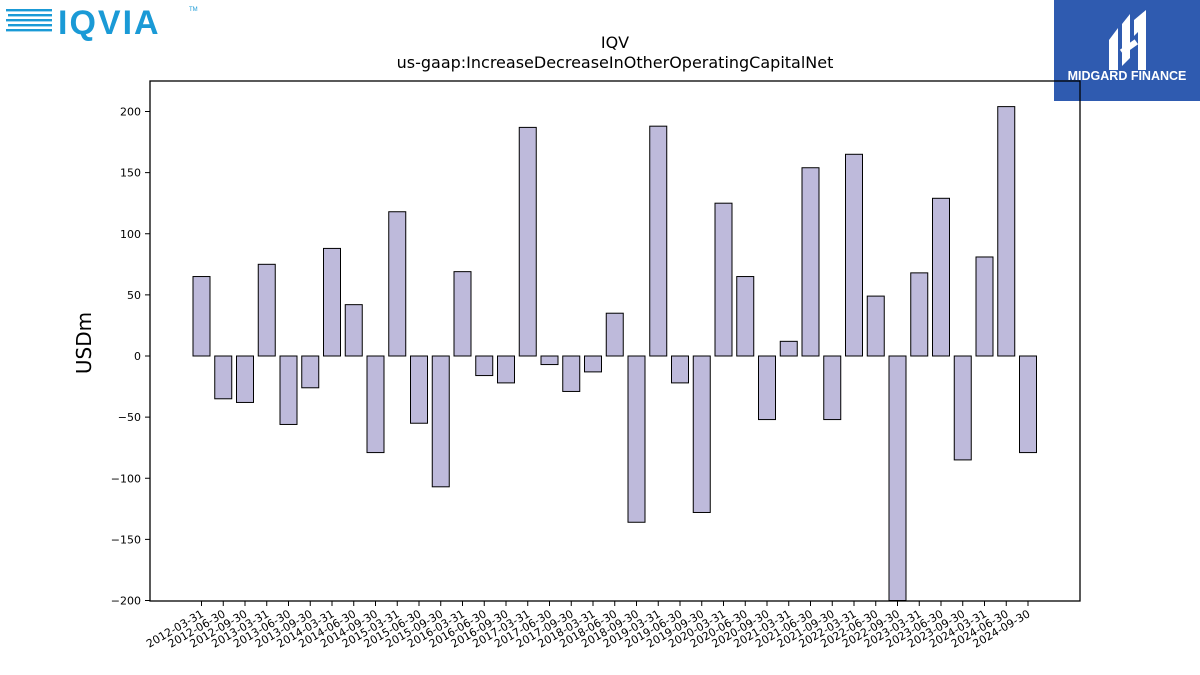 This screenshot has height=675, width=1200. Describe the element at coordinates (130, 357) in the screenshot. I see `y-axis-ticks: −200 −150 −100 −50 0 50 100 150 200` at that location.